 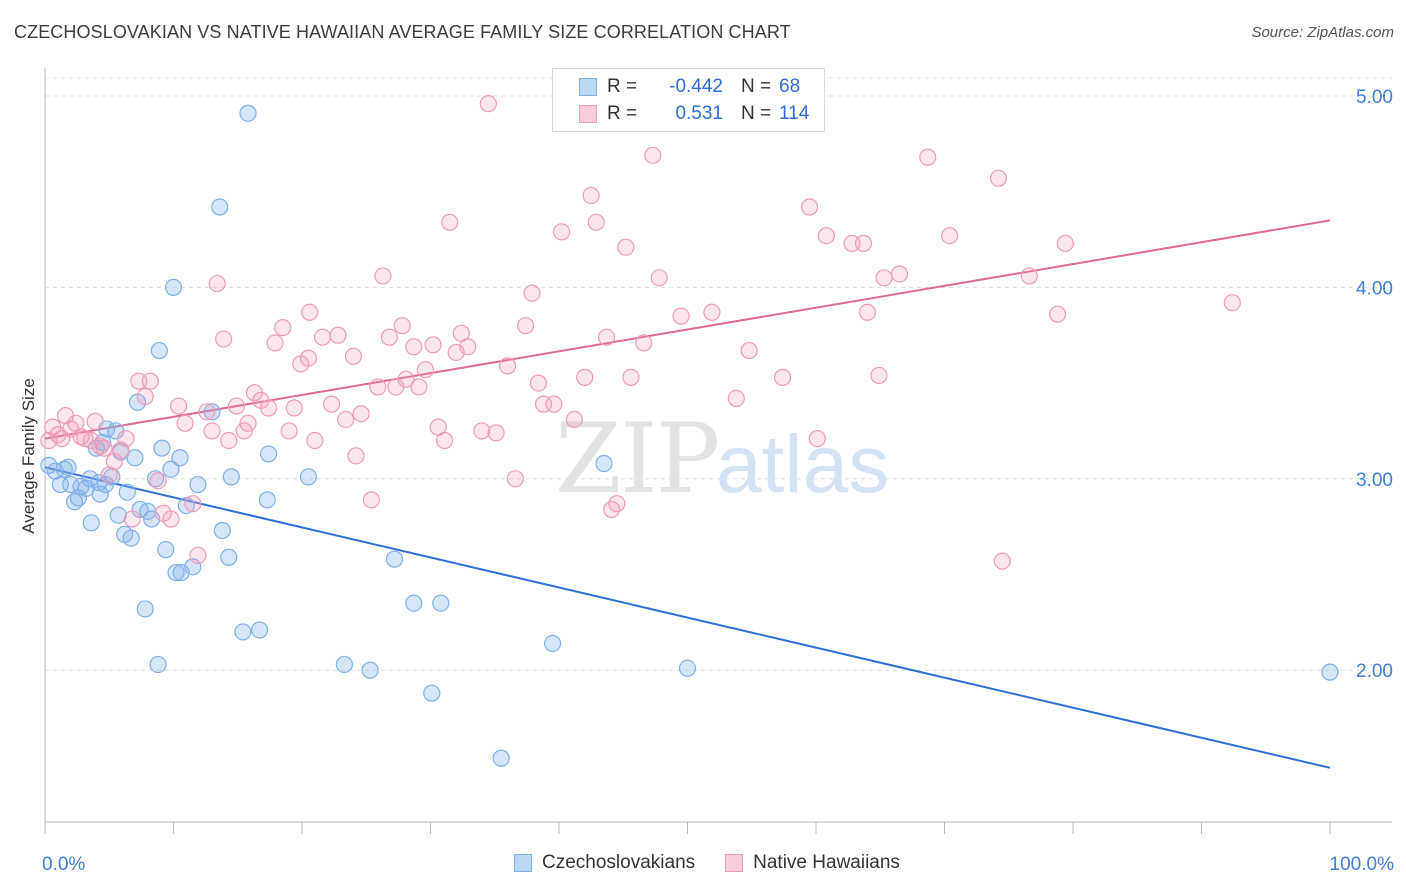 I want to click on legend-label: Native Hawaiians, so click(x=826, y=862).